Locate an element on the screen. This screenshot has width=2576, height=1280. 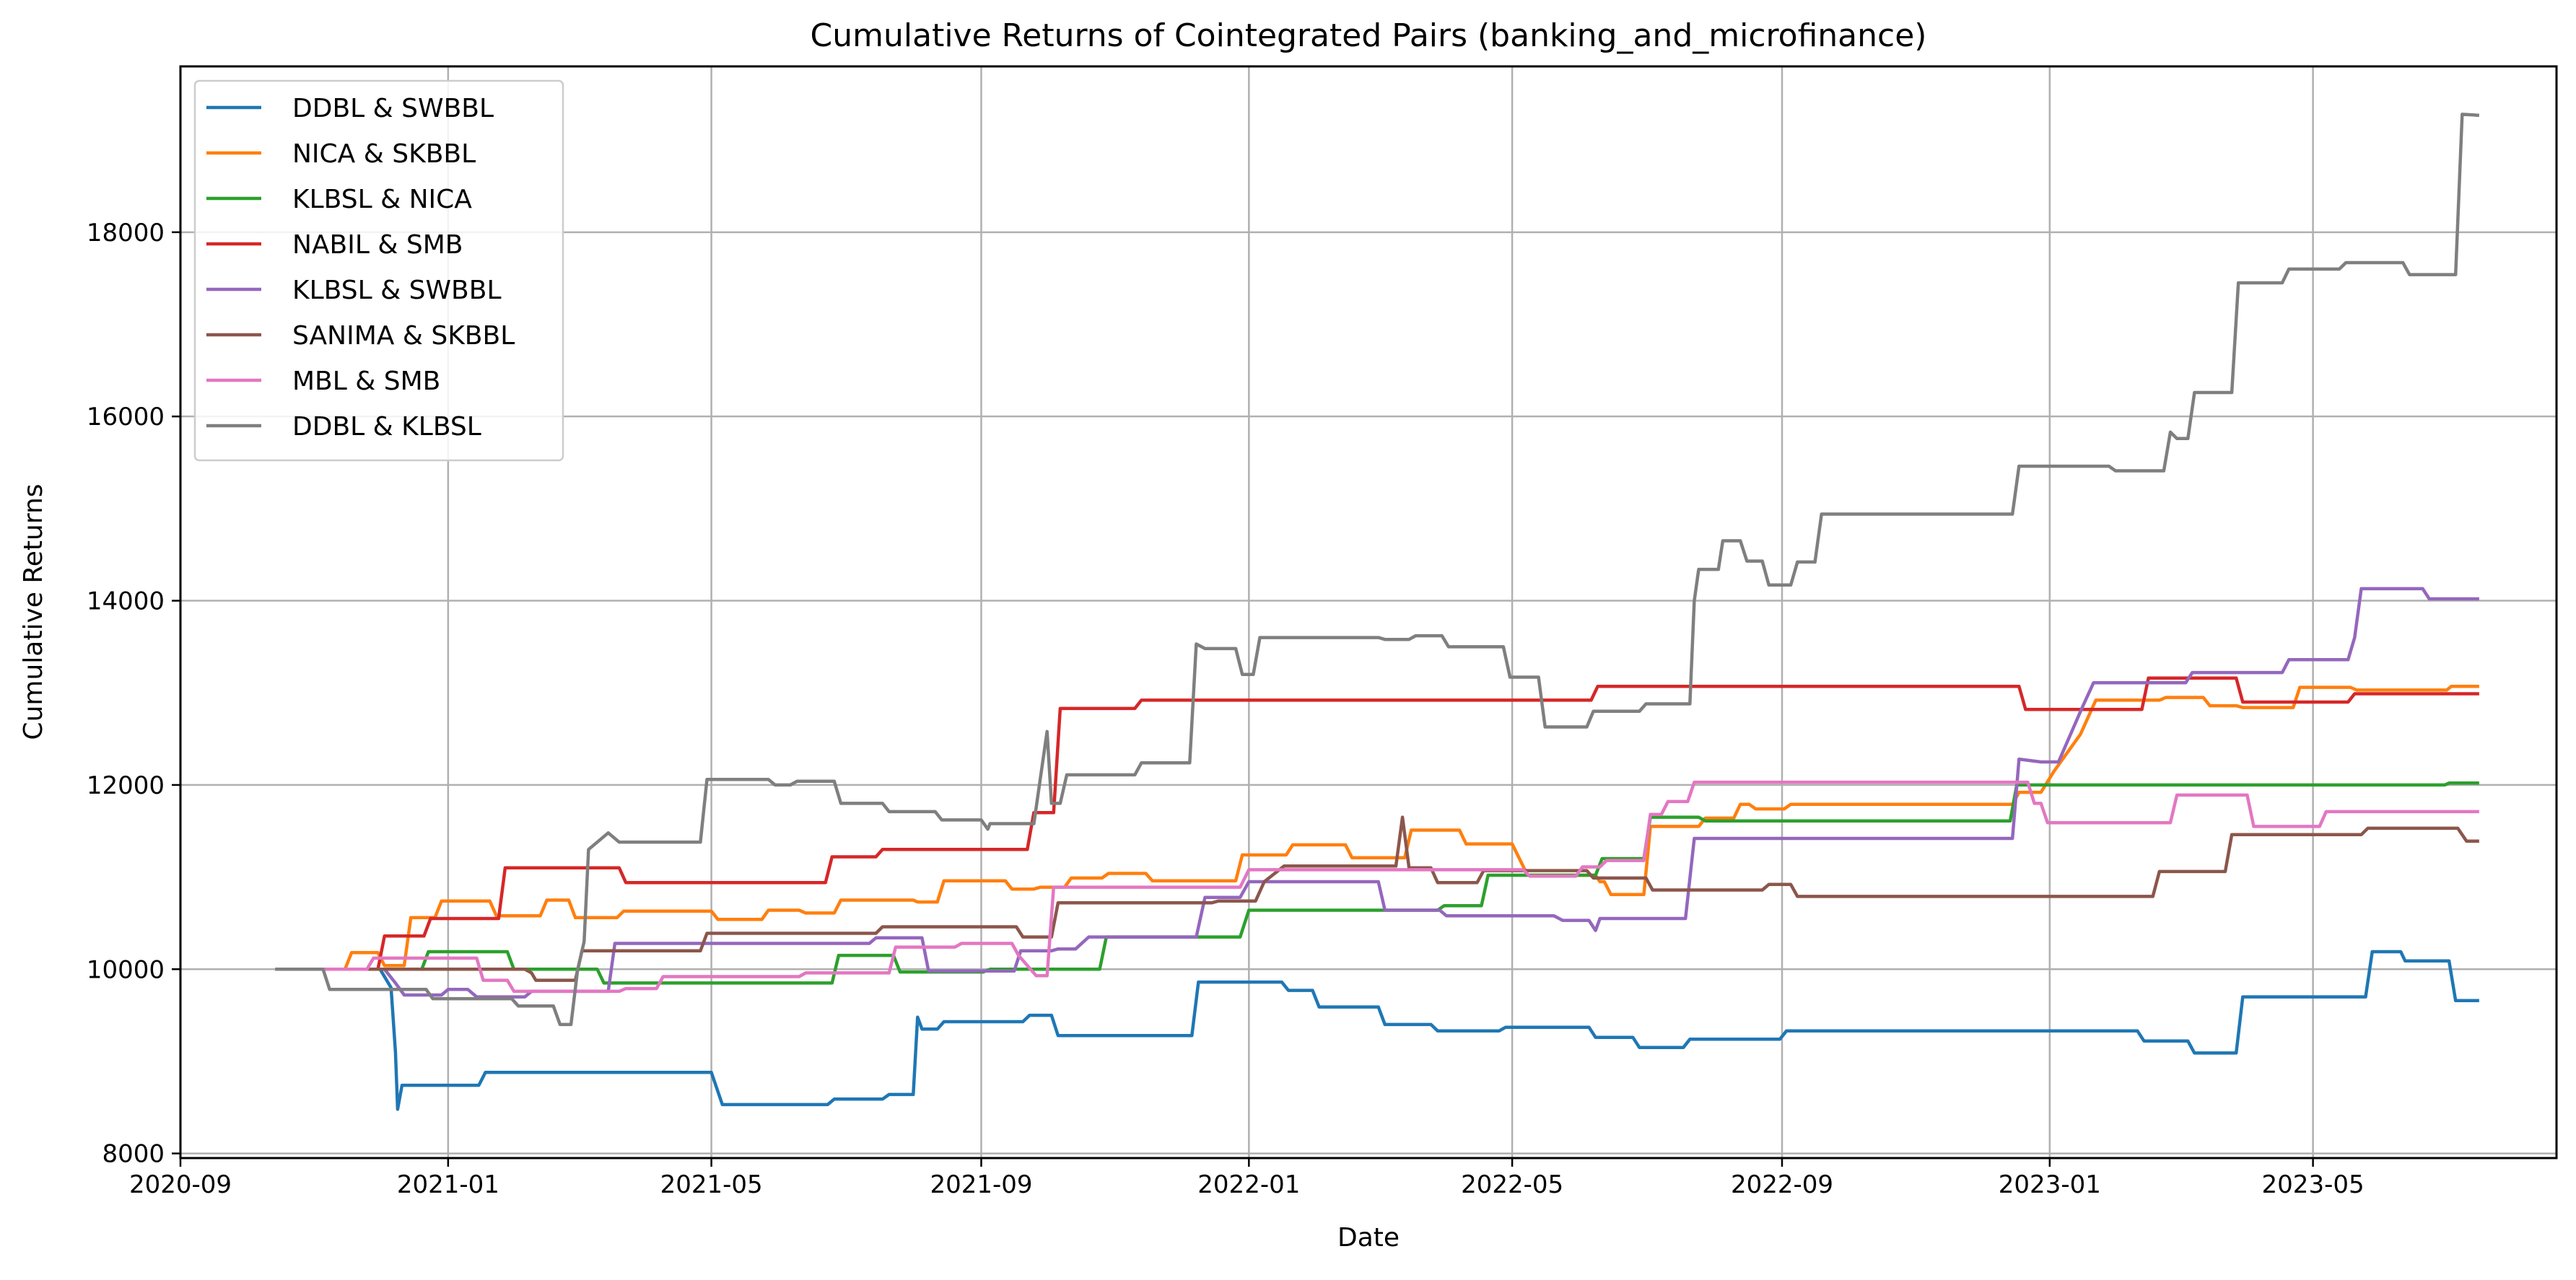
legend-label: KLBSL & NICA is located at coordinates (382, 199).